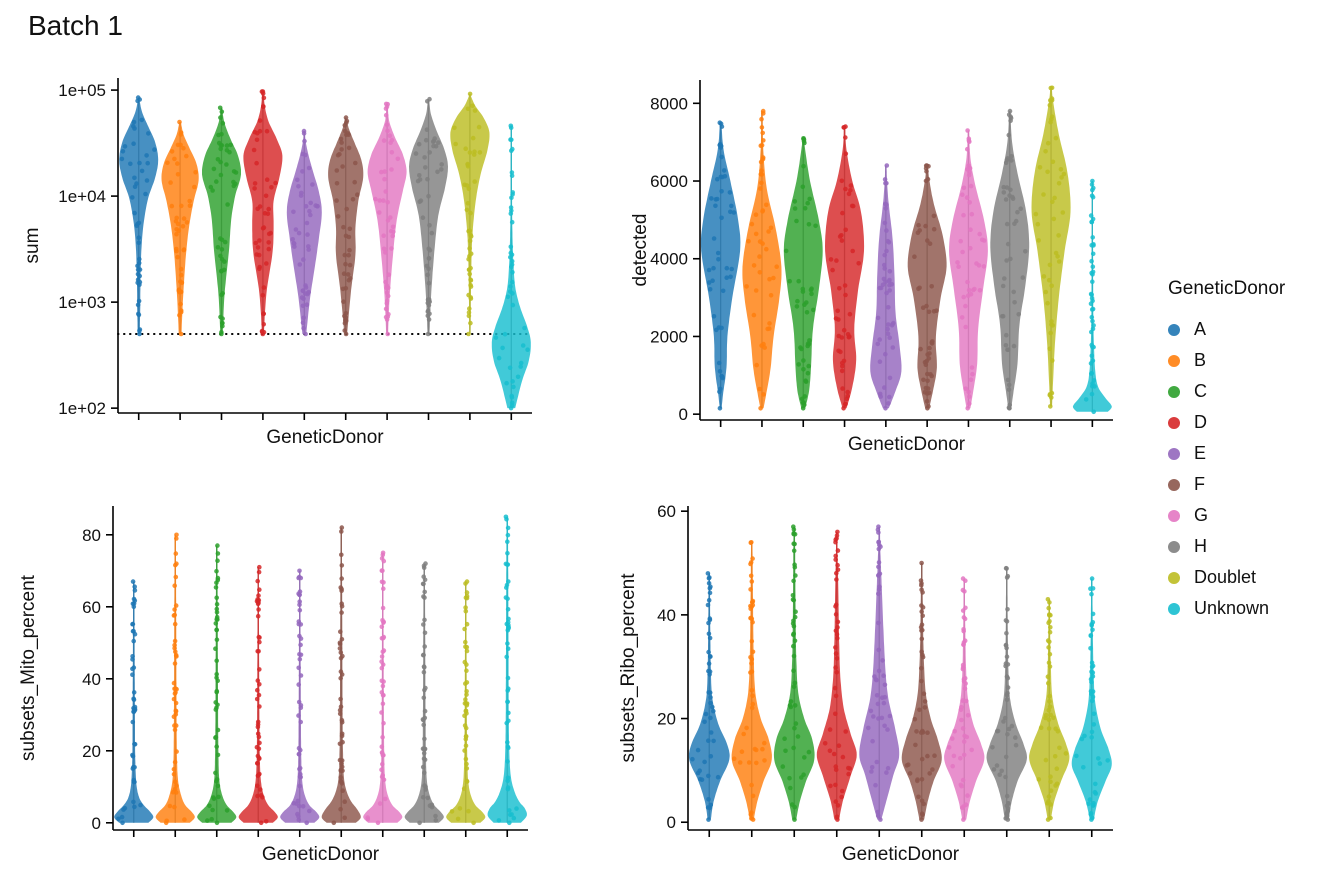 The height and width of the screenshot is (895, 1344). I want to click on violin-E, so click(300, 697).